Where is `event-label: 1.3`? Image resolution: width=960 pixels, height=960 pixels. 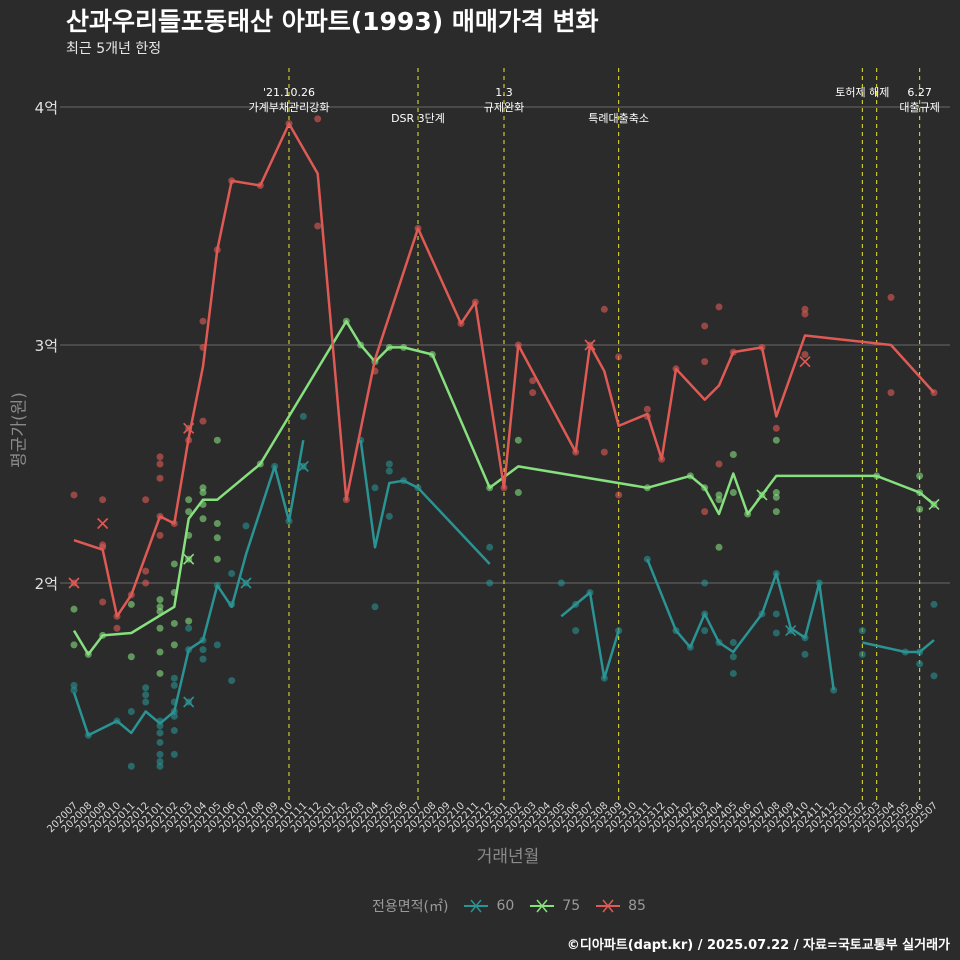 event-label: 1.3 is located at coordinates (504, 92).